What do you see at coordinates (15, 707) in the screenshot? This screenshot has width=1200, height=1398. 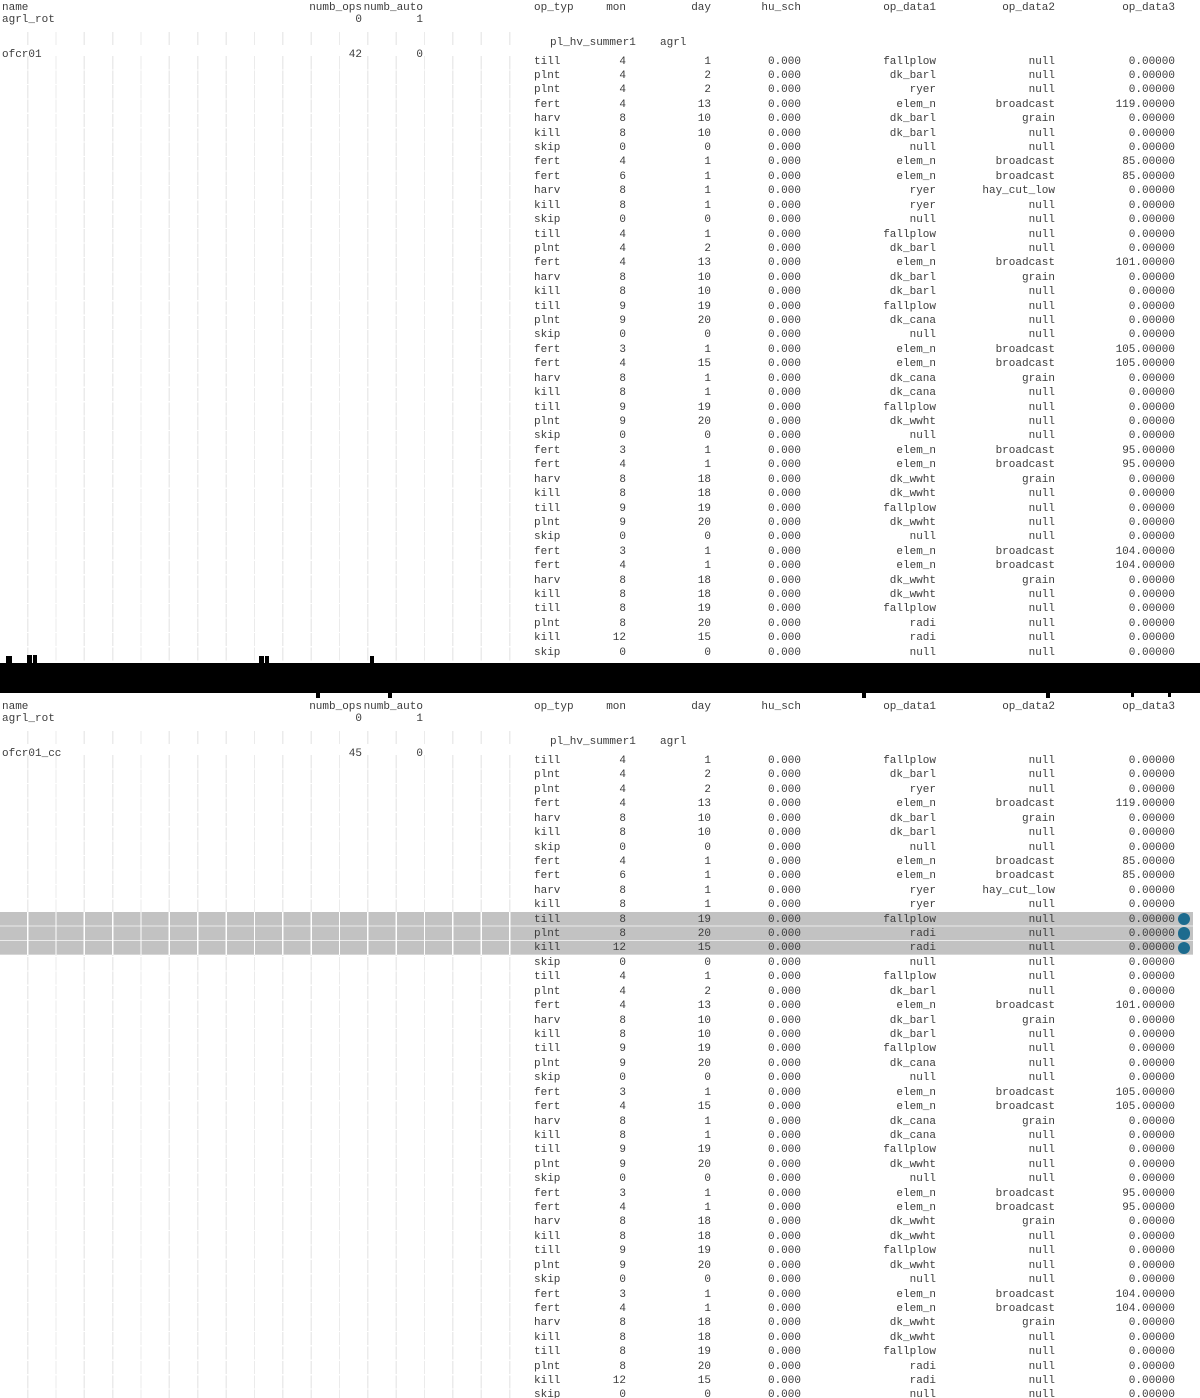 I see `column-header-name: name` at bounding box center [15, 707].